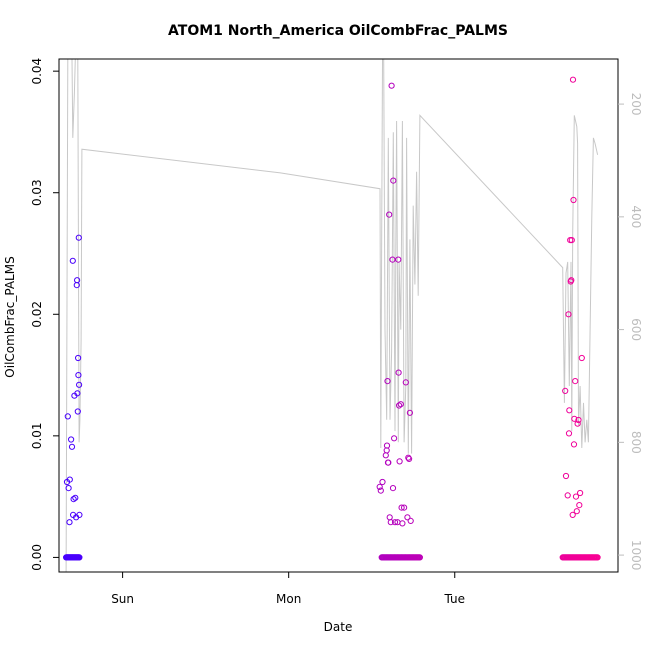  What do you see at coordinates (636, 555) in the screenshot?
I see `y2-tick-label: 1000` at bounding box center [636, 555].